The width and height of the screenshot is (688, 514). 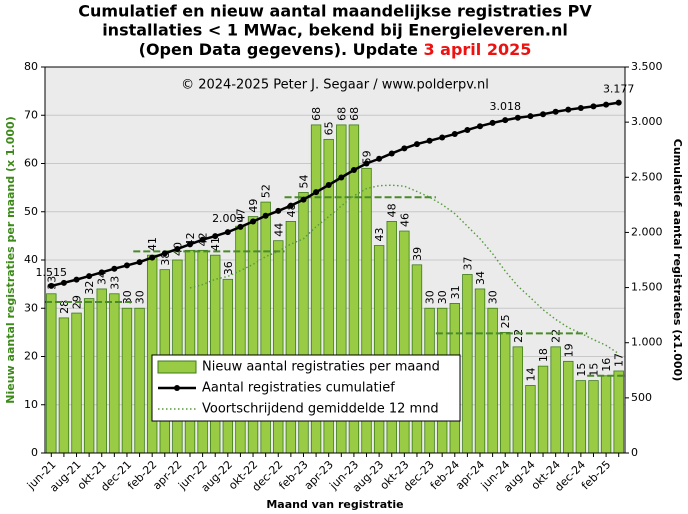 I want to click on y2-tick-label: 0, so click(x=634, y=452).